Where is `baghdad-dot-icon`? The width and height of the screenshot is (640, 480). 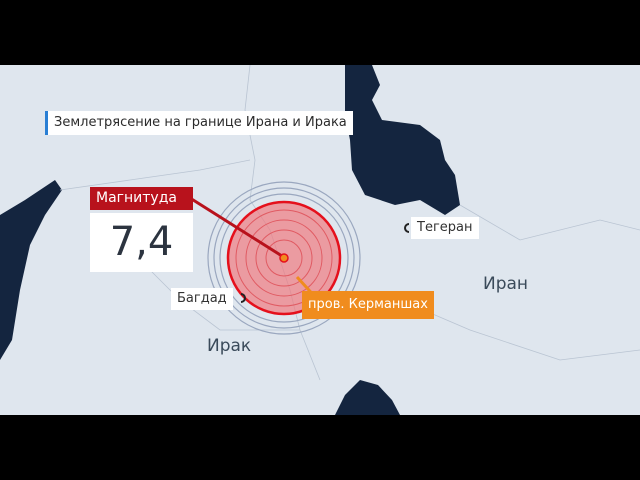
baghdad-dot-icon is located at coordinates (243, 298).